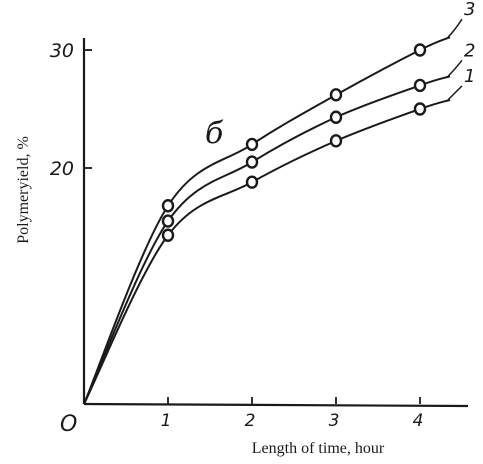 This screenshot has width=483, height=464. What do you see at coordinates (334, 421) in the screenshot?
I see `x-tick-label: 3` at bounding box center [334, 421].